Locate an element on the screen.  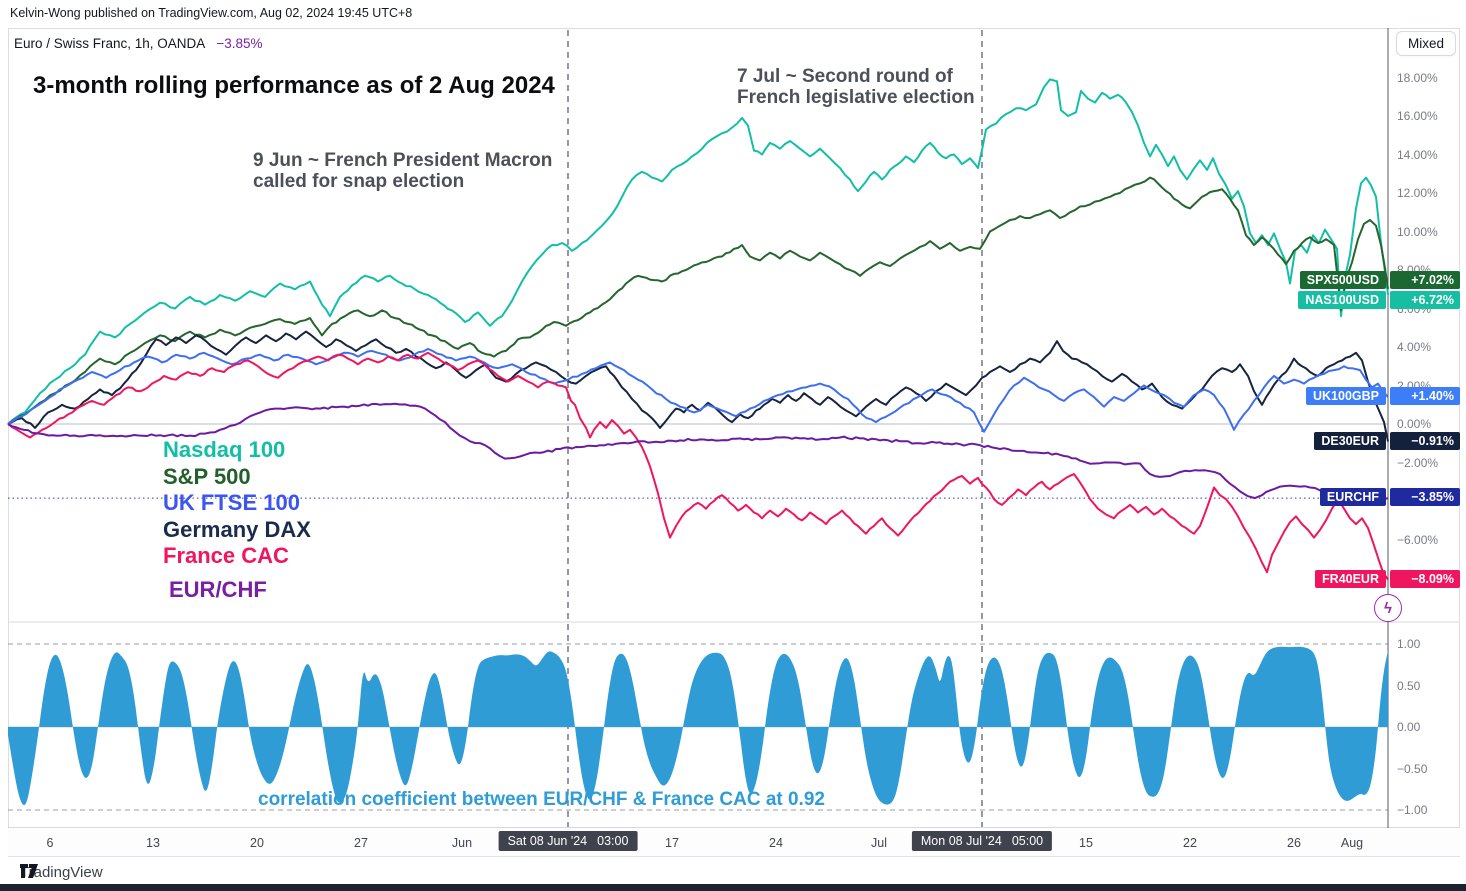
series-line-DE30EUR is located at coordinates (698, 386).